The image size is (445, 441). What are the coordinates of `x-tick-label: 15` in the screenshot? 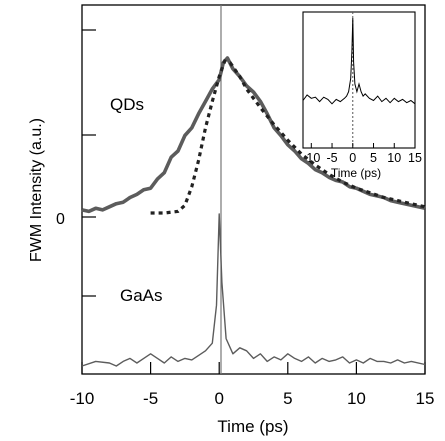 It's located at (425, 398).